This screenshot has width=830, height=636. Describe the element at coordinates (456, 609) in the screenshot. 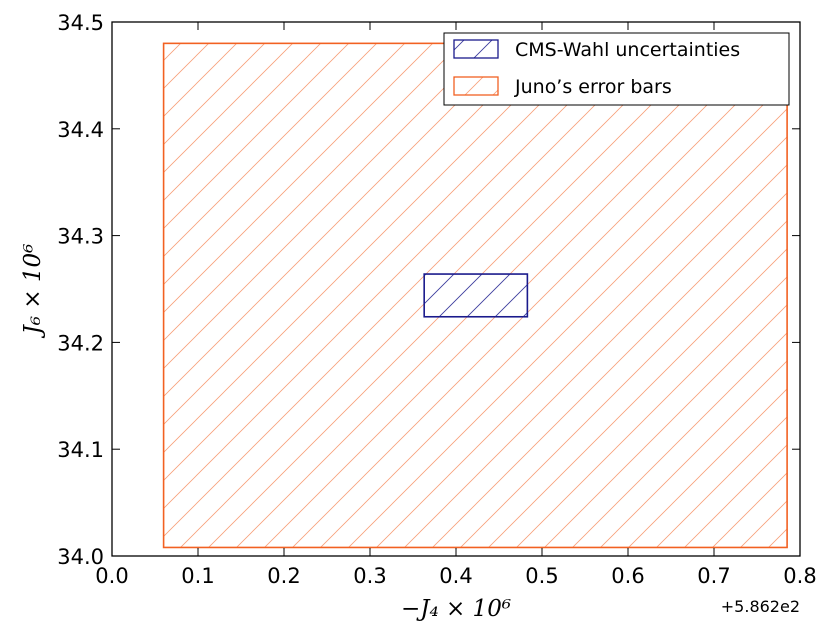

I see `x-axis-label: −J₄ × 10⁶` at that location.